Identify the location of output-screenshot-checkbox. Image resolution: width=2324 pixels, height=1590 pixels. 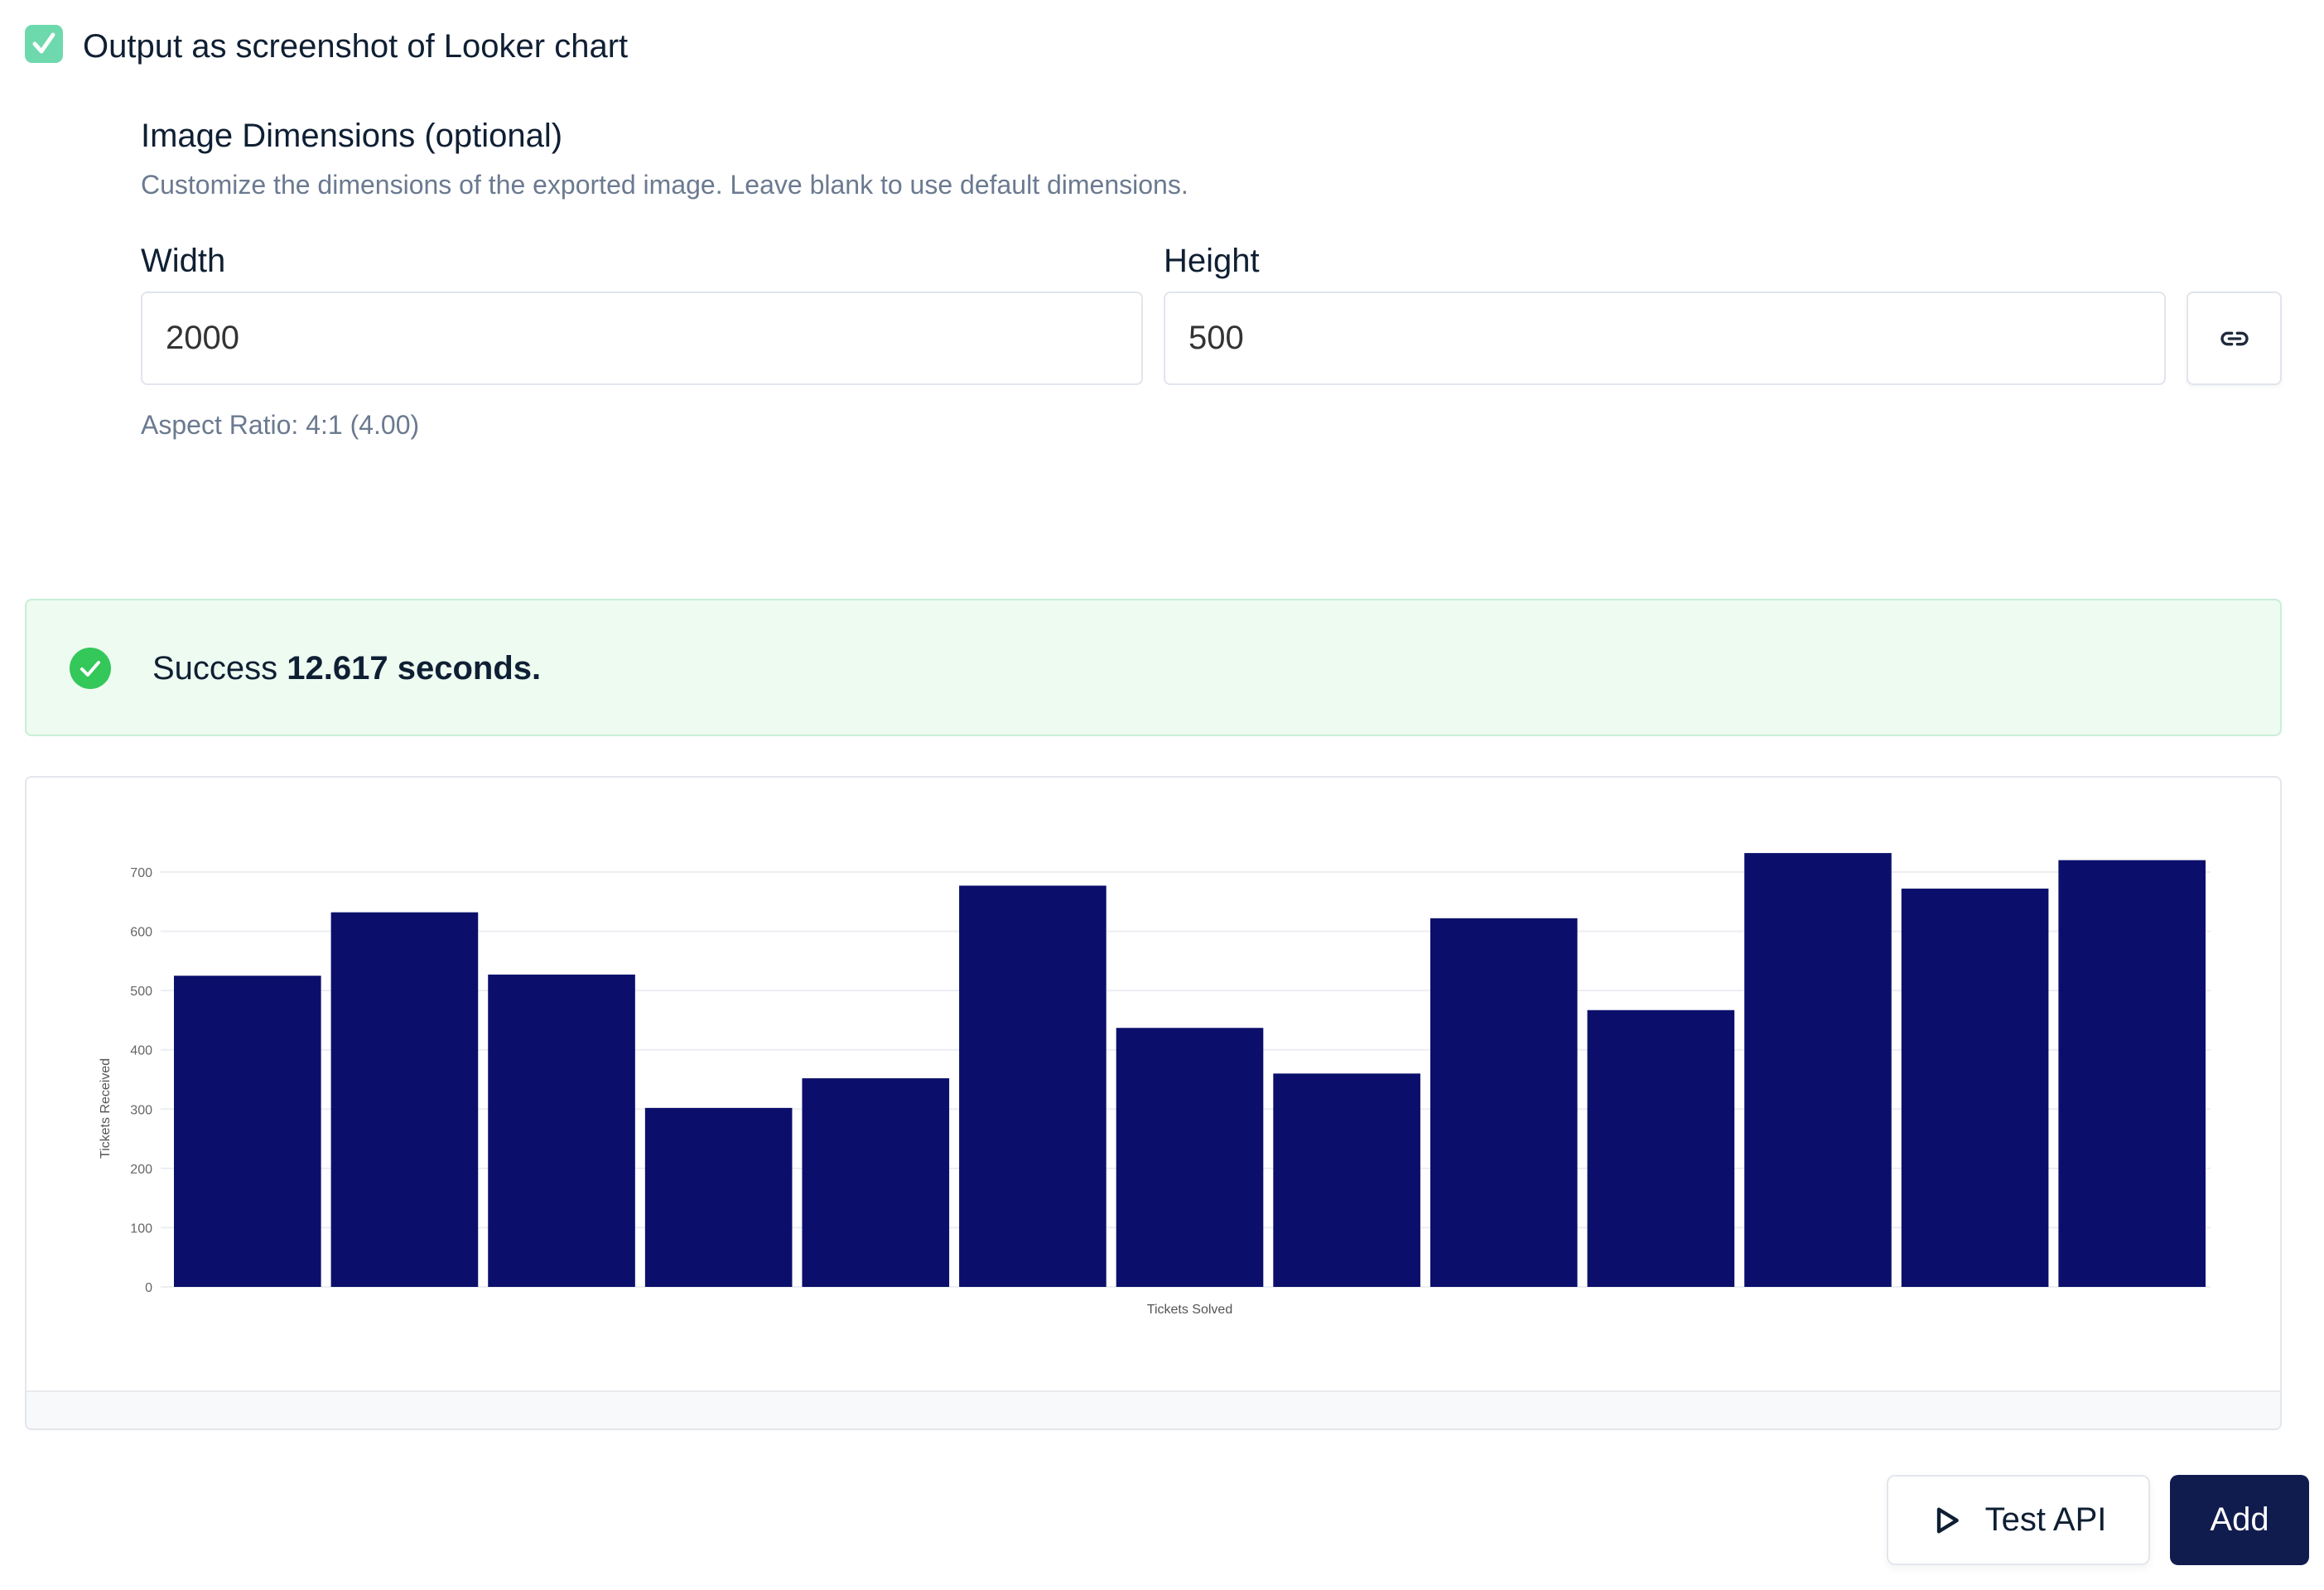
(44, 44).